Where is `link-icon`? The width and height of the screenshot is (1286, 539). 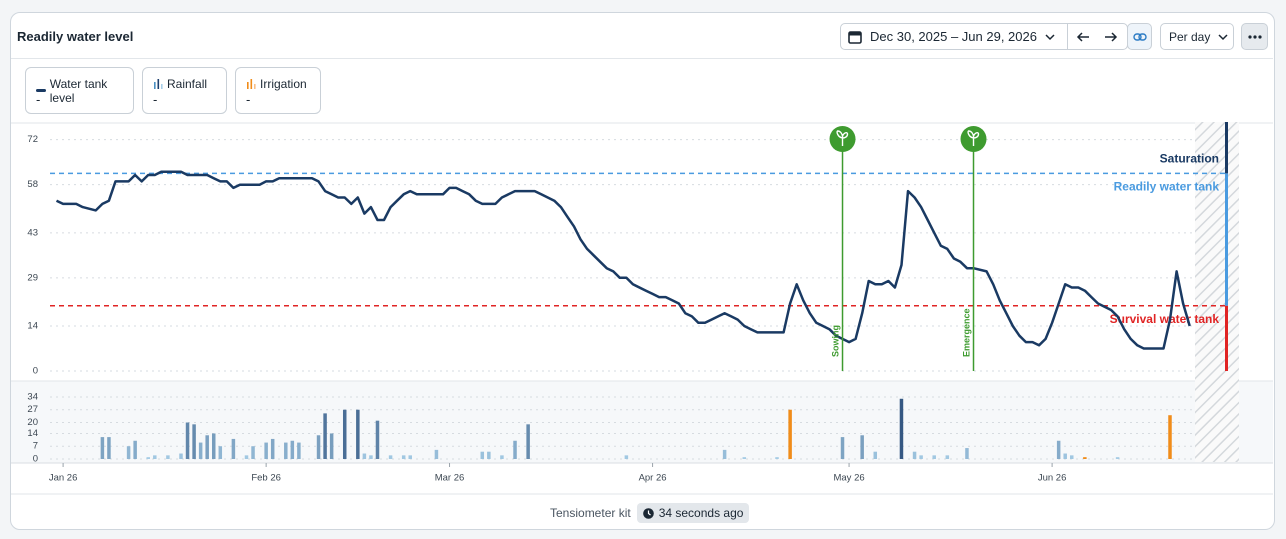 link-icon is located at coordinates (1139, 36).